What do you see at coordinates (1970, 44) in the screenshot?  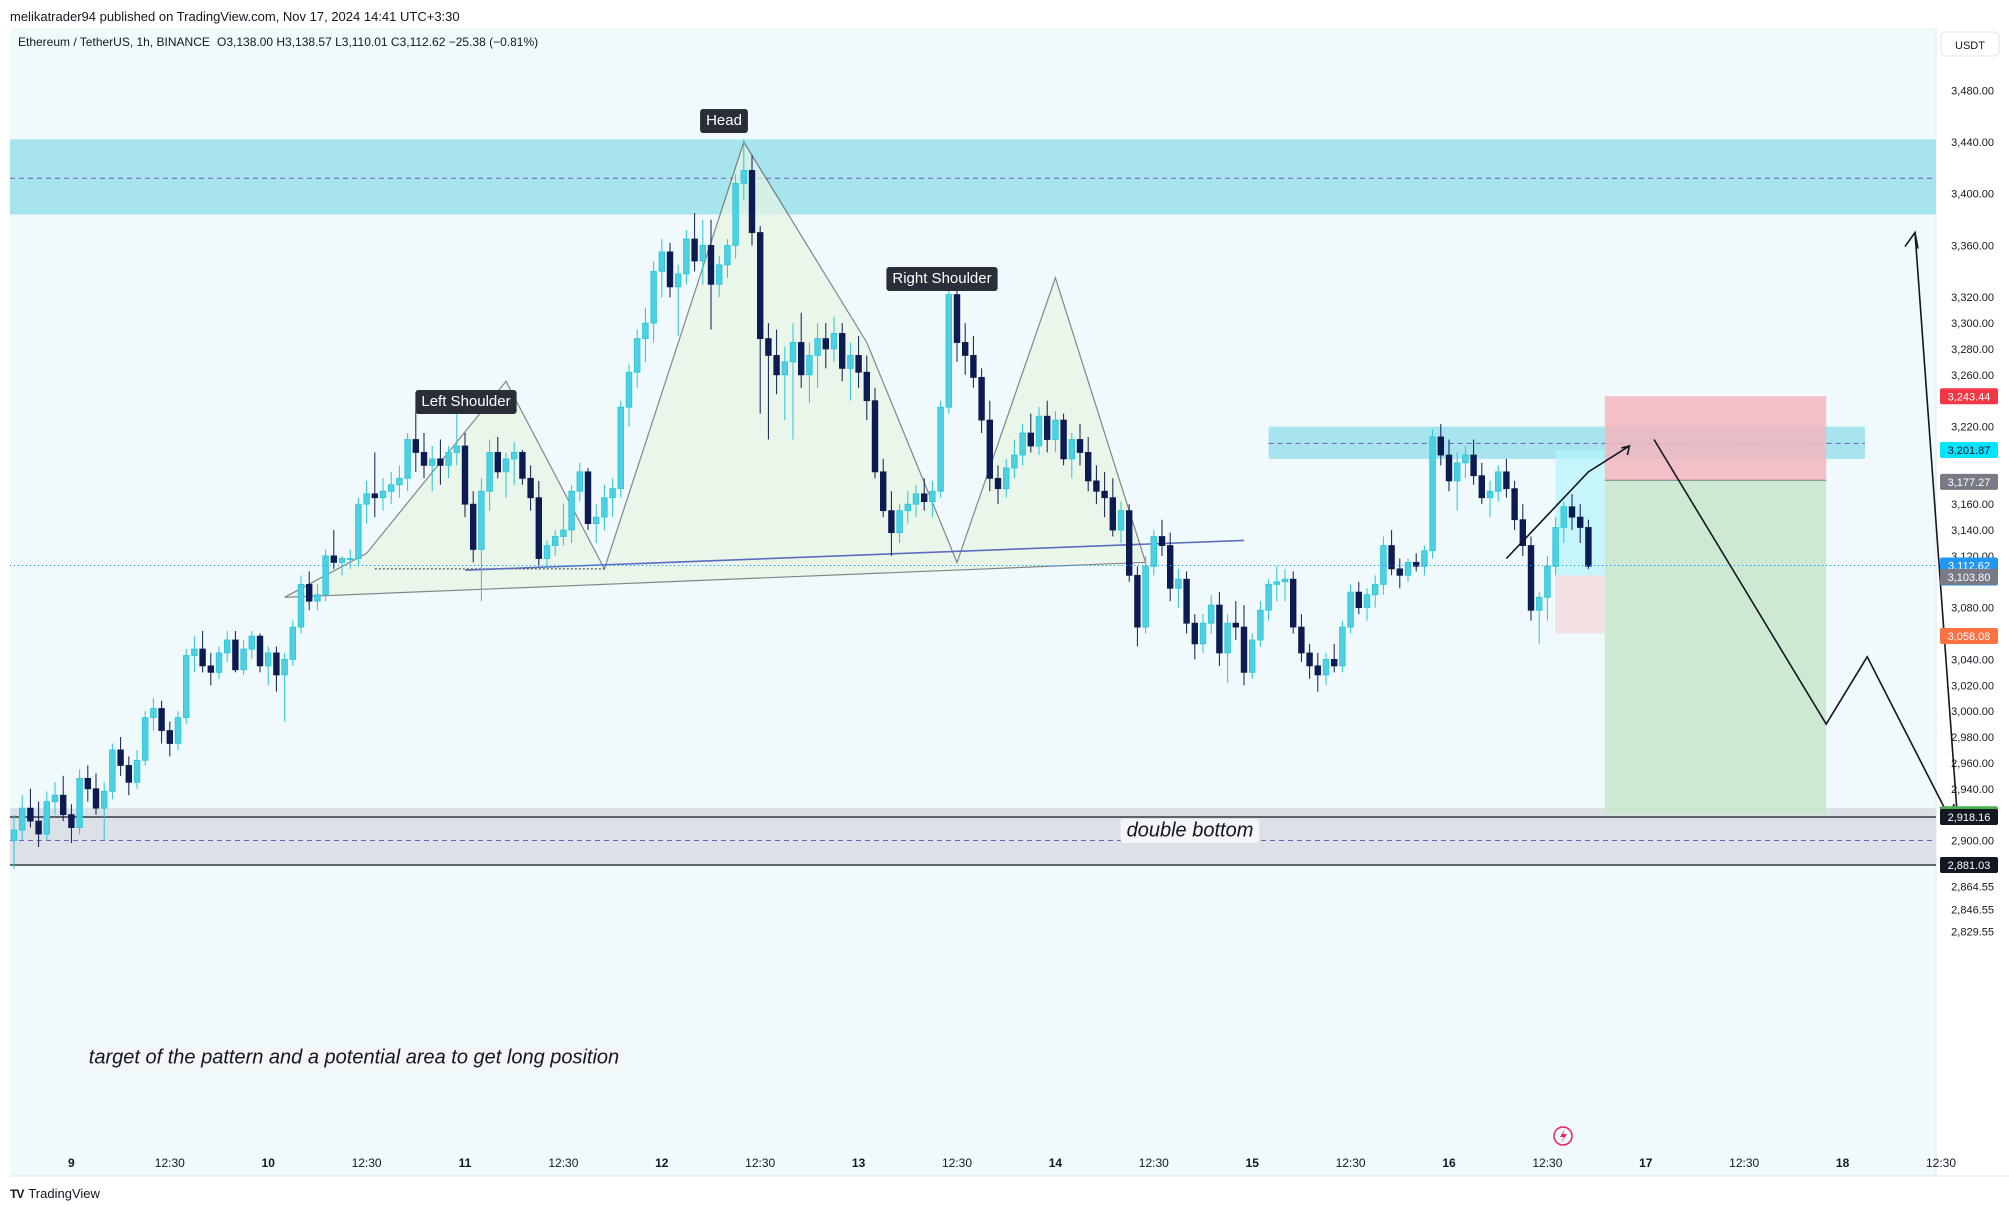 I see `currency-button: USDT` at bounding box center [1970, 44].